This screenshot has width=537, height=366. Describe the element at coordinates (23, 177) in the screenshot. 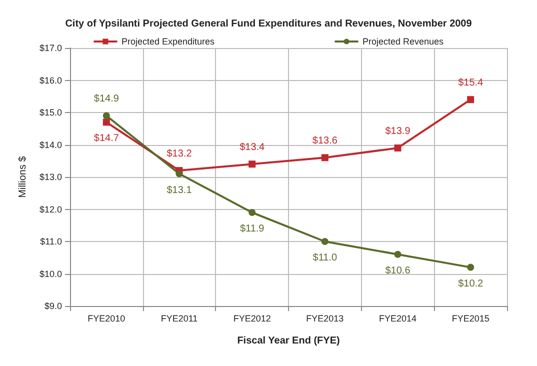

I see `y-axis-title: Millions $` at that location.